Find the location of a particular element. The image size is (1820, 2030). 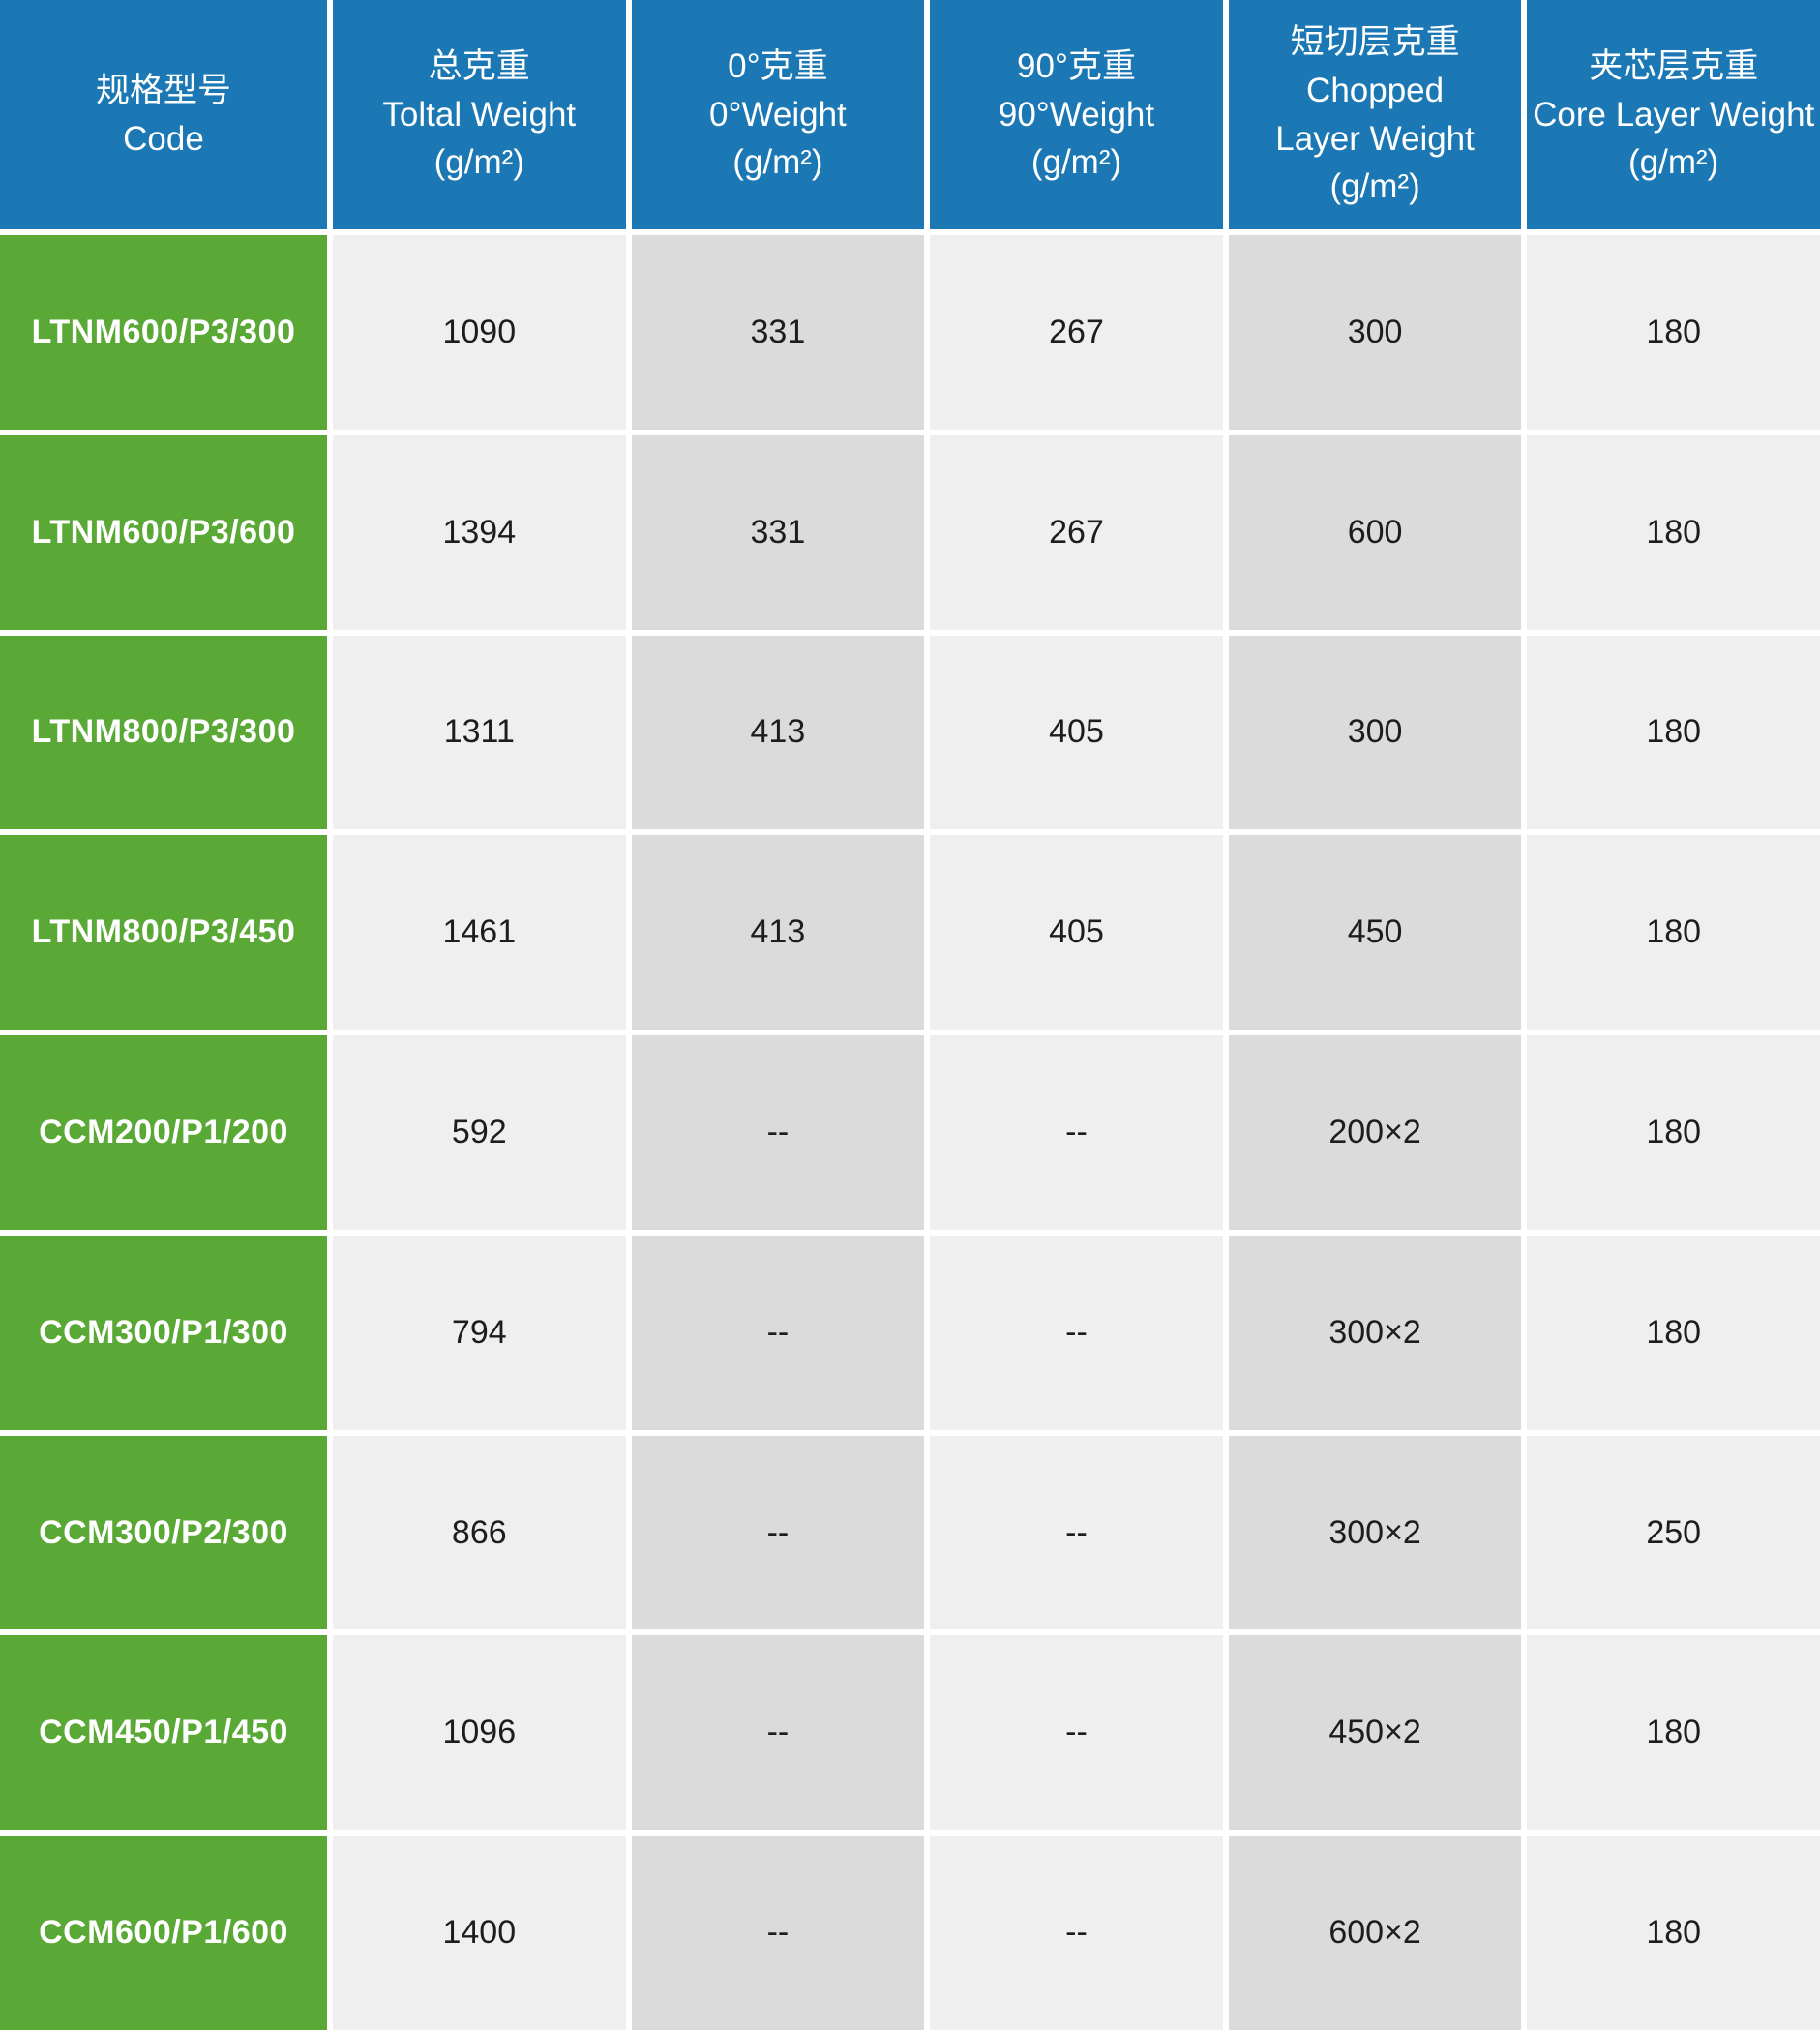

header-cell-code: 规格型号 Code is located at coordinates (163, 114).